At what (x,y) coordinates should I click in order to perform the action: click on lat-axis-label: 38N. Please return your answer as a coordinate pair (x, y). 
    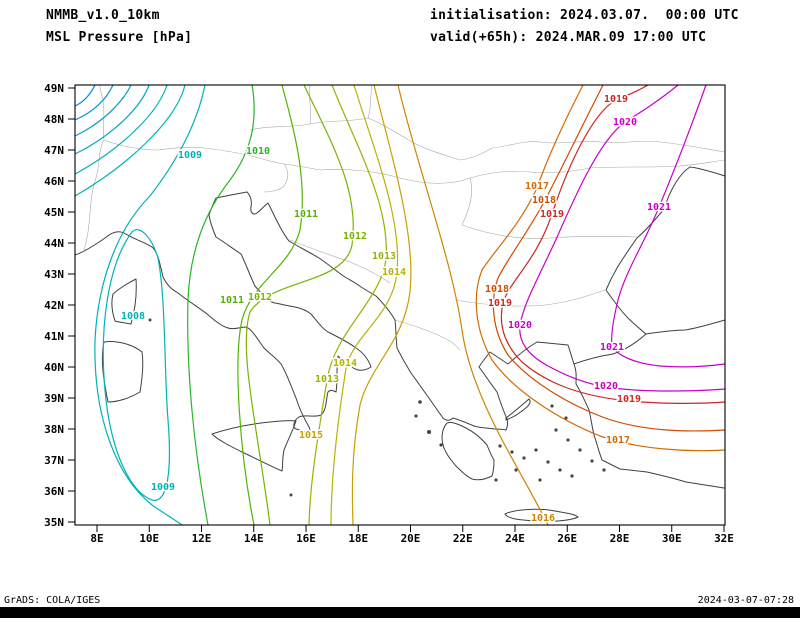
    Looking at the image, I should click on (54, 429).